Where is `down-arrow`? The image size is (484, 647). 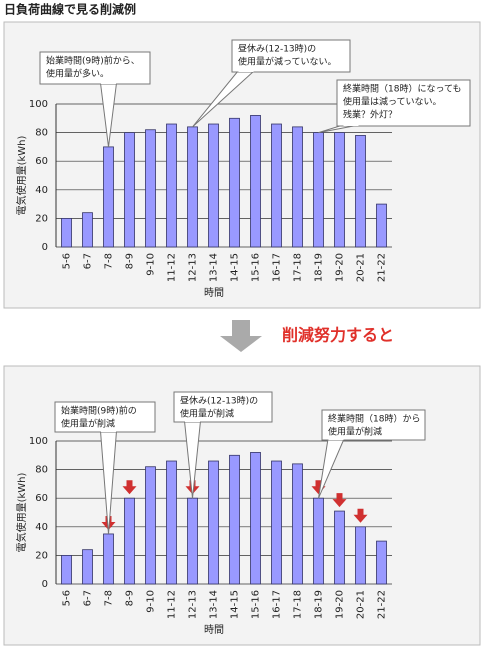 down-arrow is located at coordinates (241, 336).